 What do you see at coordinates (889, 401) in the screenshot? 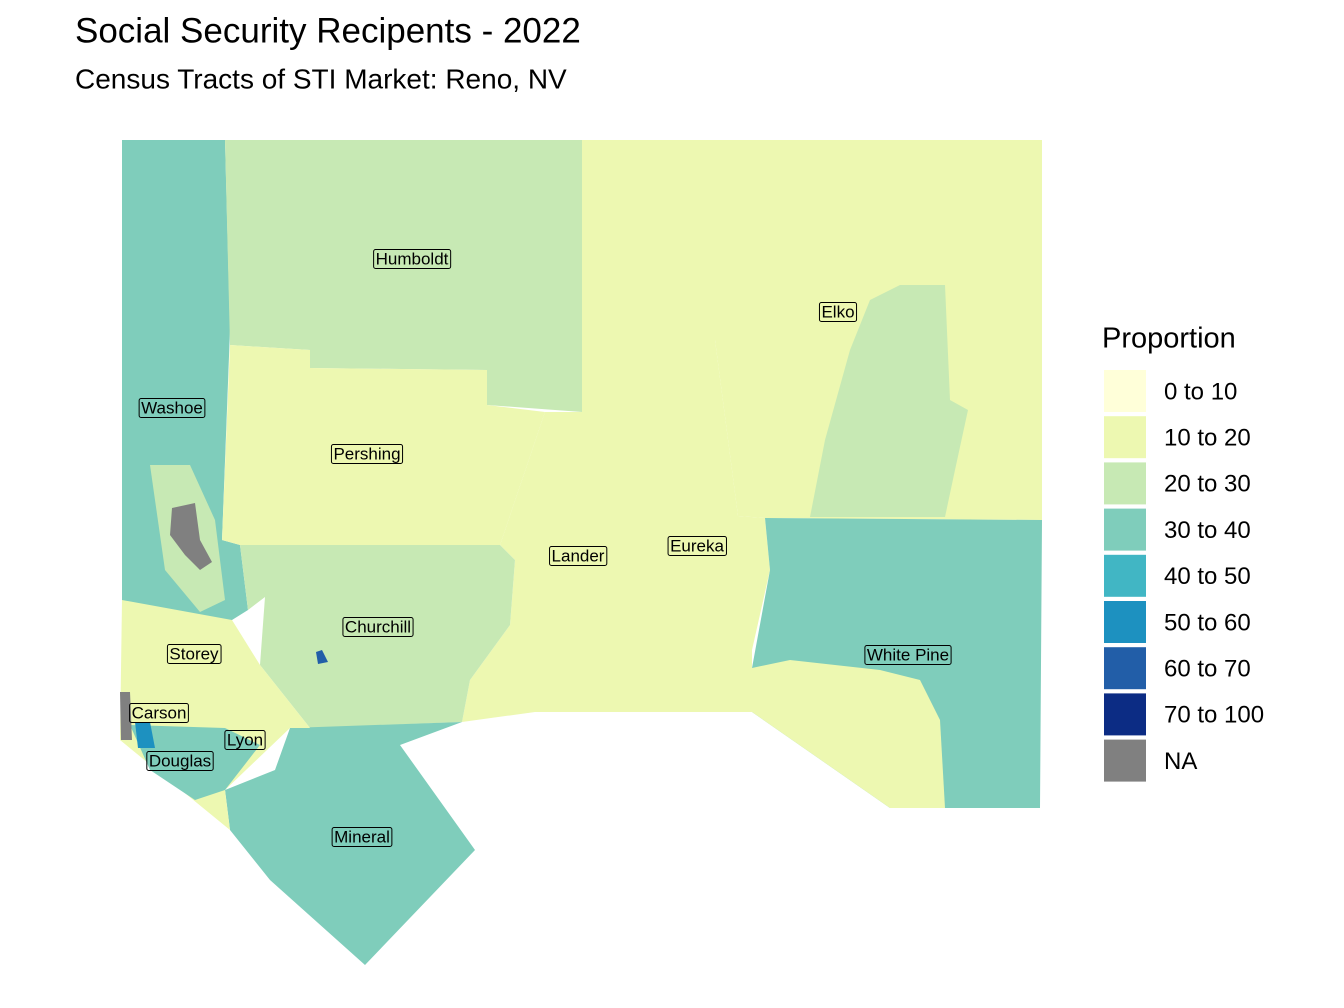
I see `elko-inner` at bounding box center [889, 401].